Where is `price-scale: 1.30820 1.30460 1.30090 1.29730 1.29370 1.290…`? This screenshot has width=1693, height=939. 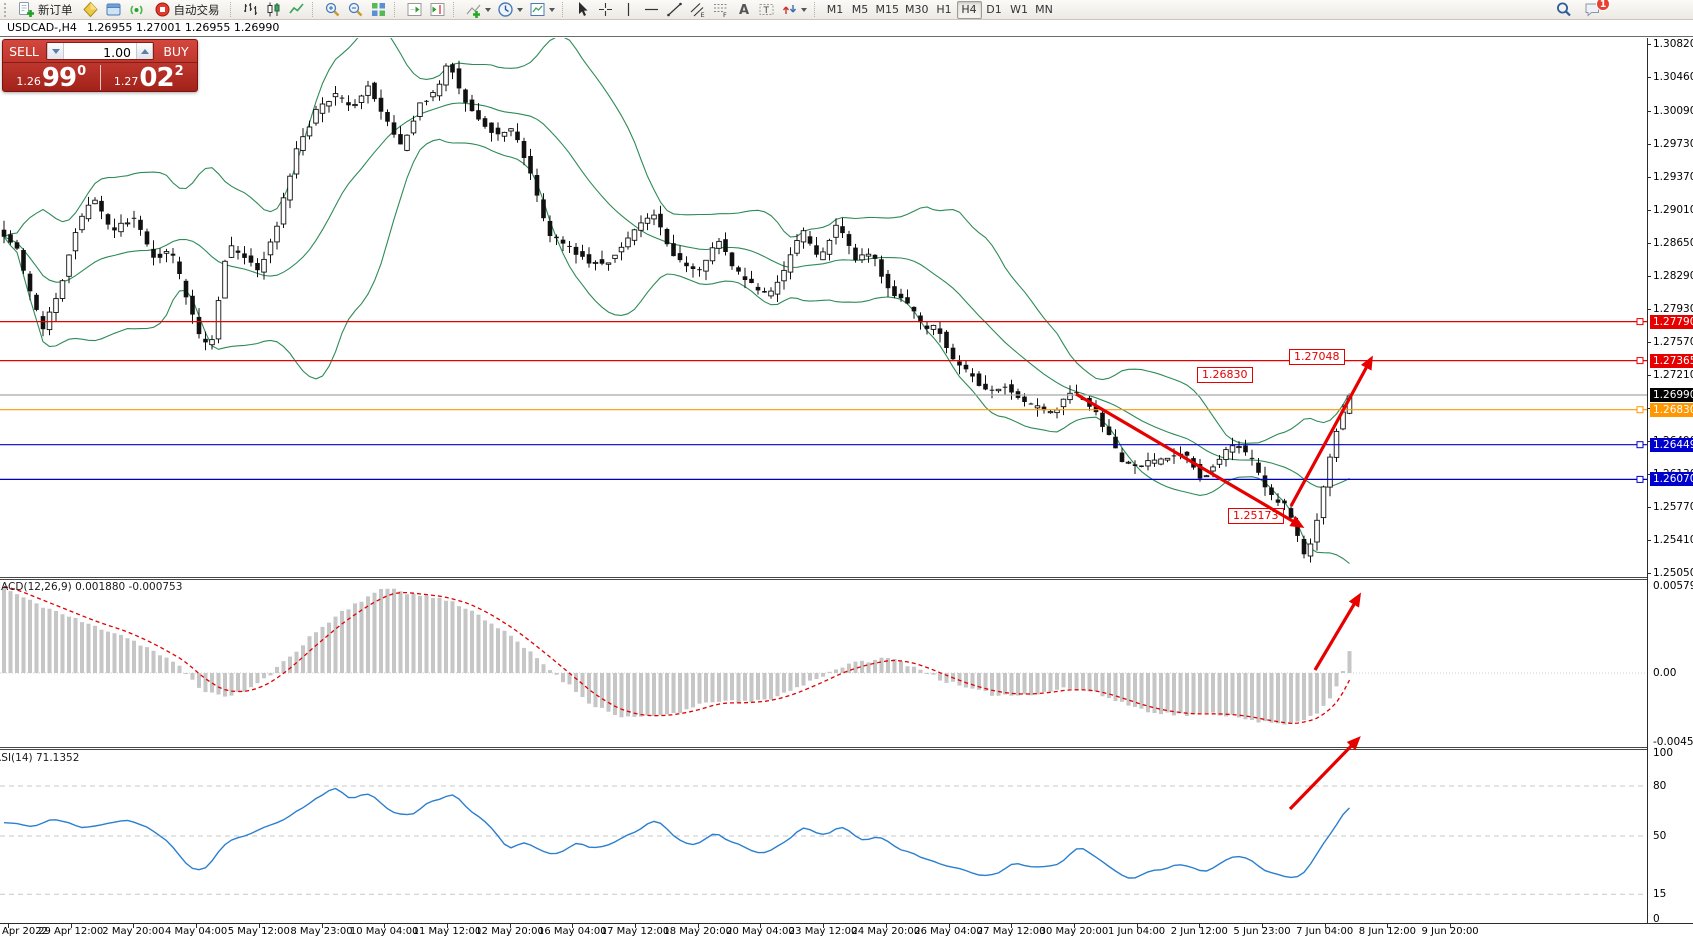
price-scale: 1.30820 1.30460 1.30090 1.29730 1.29370 1.290… is located at coordinates (1671, 481).